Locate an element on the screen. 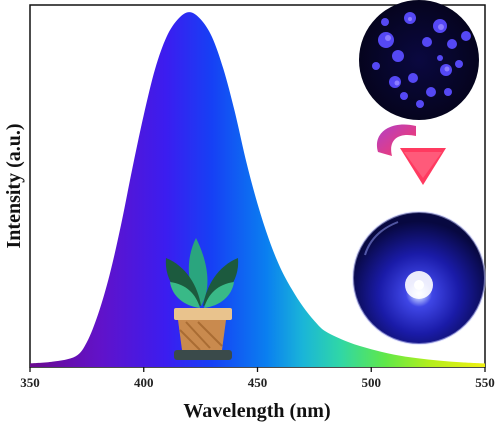 Image resolution: width=500 pixels, height=426 pixels. x-axis-title: Wavelength (nm) is located at coordinates (256, 411).